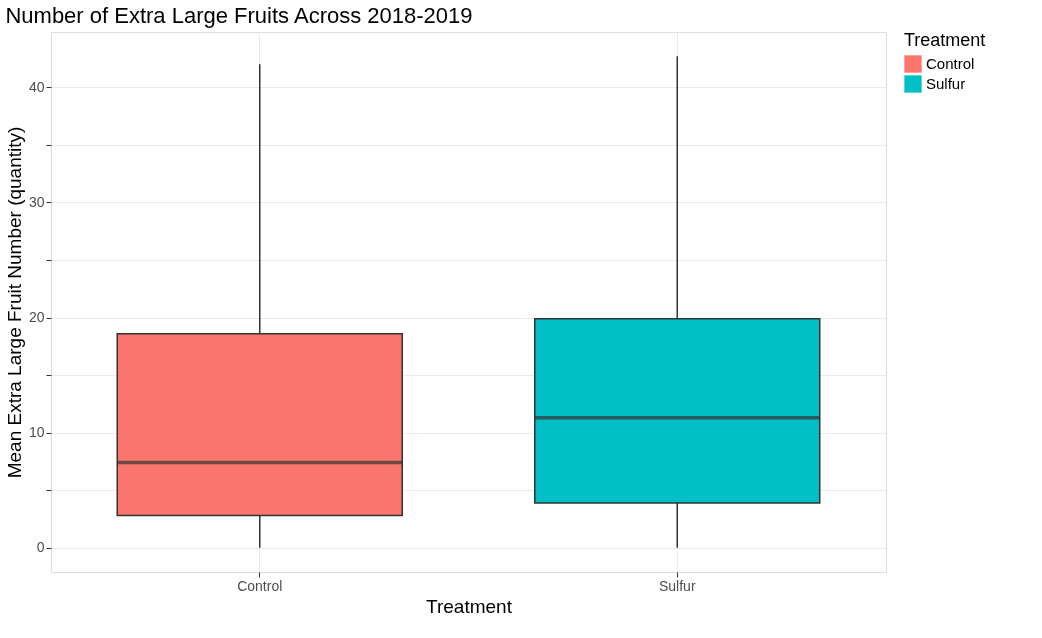 Image resolution: width=1042 pixels, height=638 pixels. What do you see at coordinates (36, 201) in the screenshot?
I see `y-tick-label: 30` at bounding box center [36, 201].